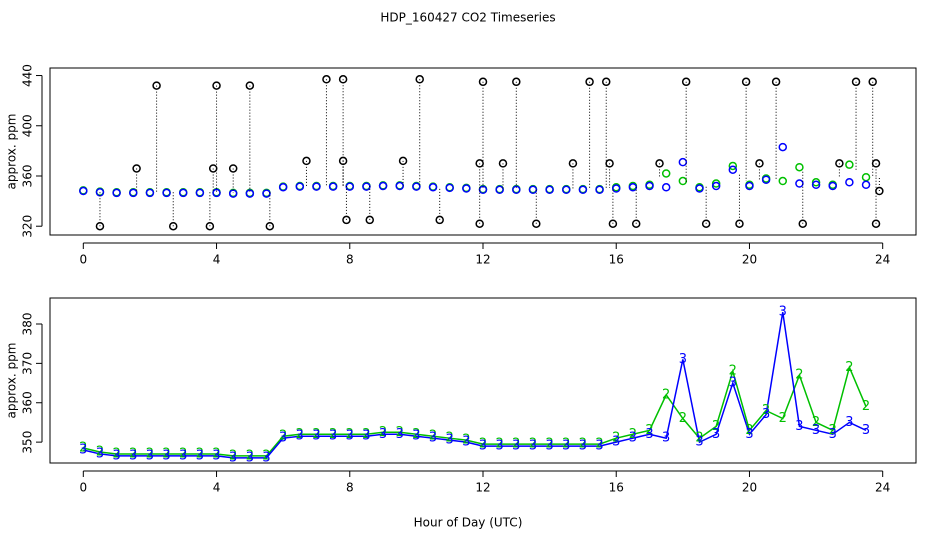  What do you see at coordinates (350, 260) in the screenshot?
I see `x-tick-label: 8` at bounding box center [350, 260].